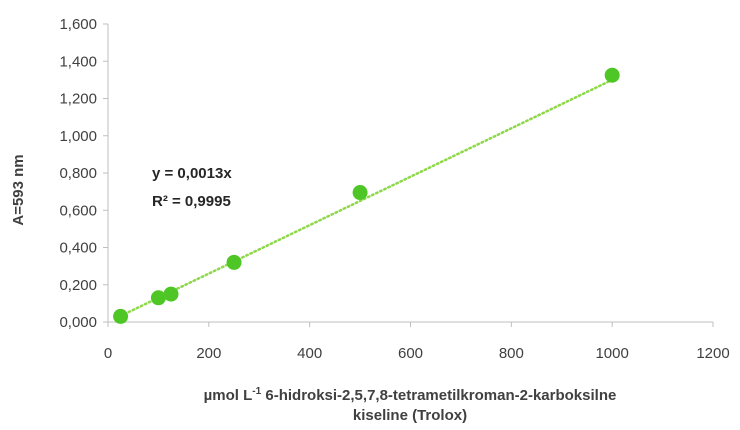  I want to click on x-tick-label: 600, so click(410, 353).